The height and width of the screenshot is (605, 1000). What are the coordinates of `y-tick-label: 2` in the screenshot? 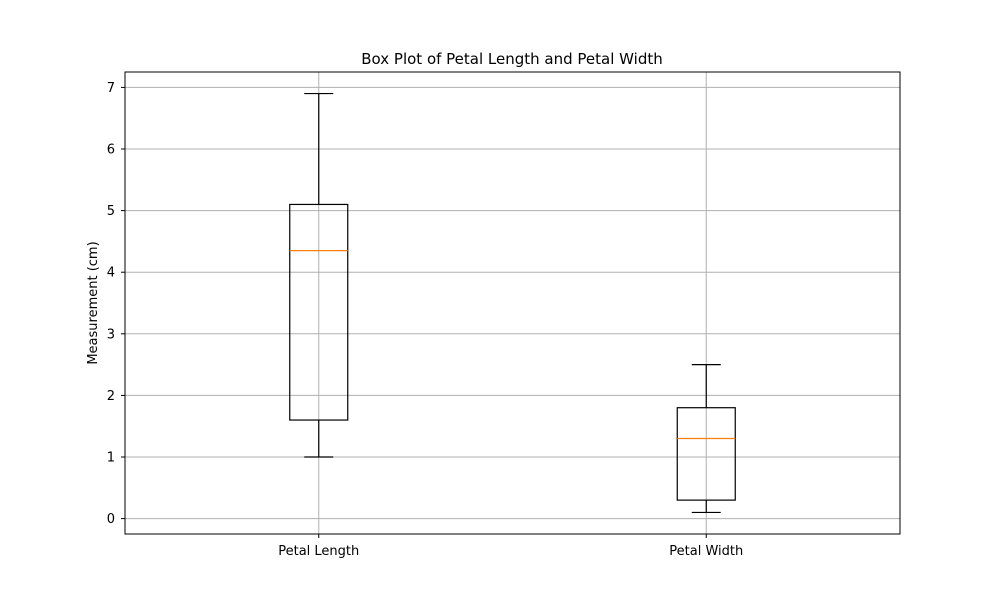 It's located at (111, 396).